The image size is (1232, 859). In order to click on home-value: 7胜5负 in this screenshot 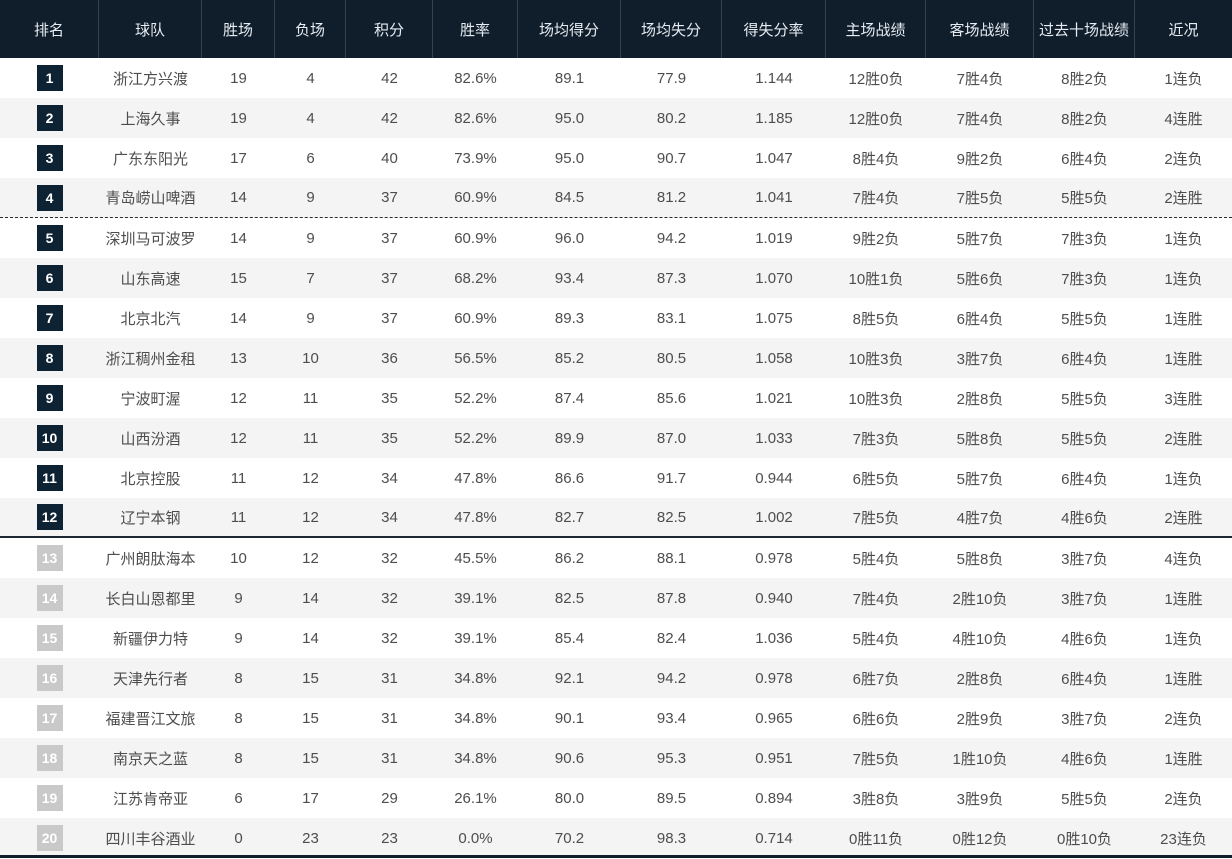, I will do `click(876, 759)`.